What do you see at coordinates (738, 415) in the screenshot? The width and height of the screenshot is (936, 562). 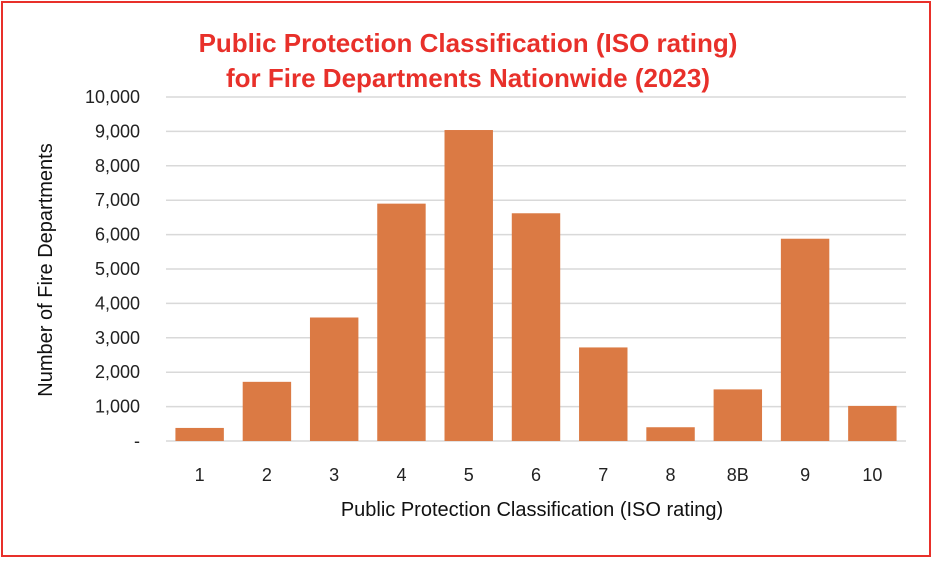 I see `bar-8B` at bounding box center [738, 415].